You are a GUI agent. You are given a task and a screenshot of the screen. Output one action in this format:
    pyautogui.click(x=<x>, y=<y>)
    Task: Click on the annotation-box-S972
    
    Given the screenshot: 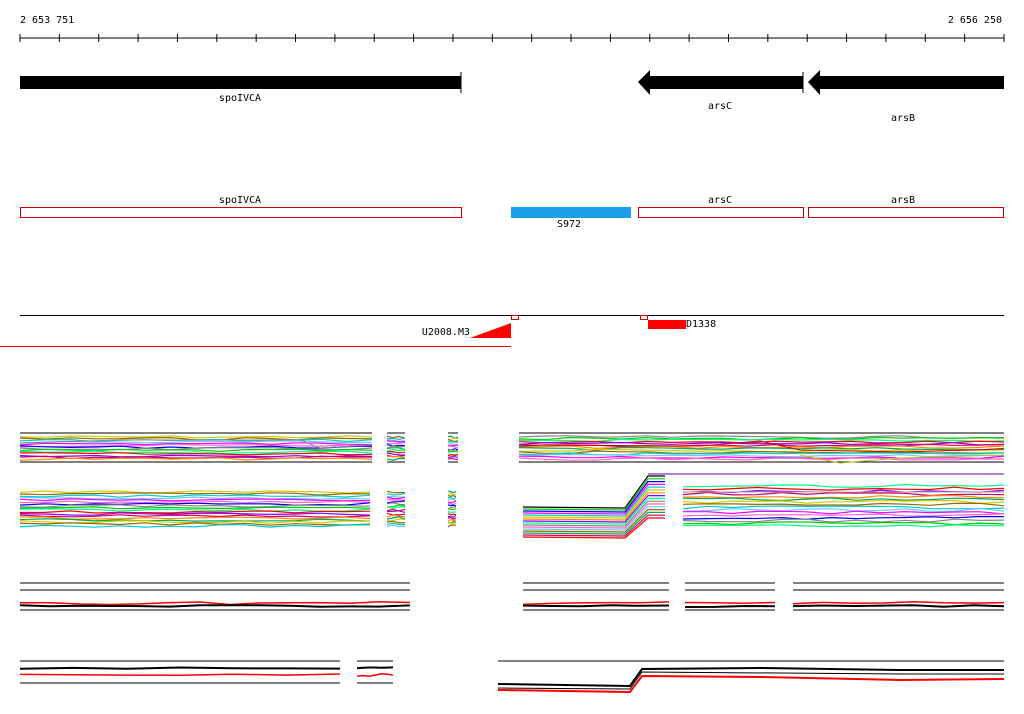 What is the action you would take?
    pyautogui.click(x=571, y=212)
    